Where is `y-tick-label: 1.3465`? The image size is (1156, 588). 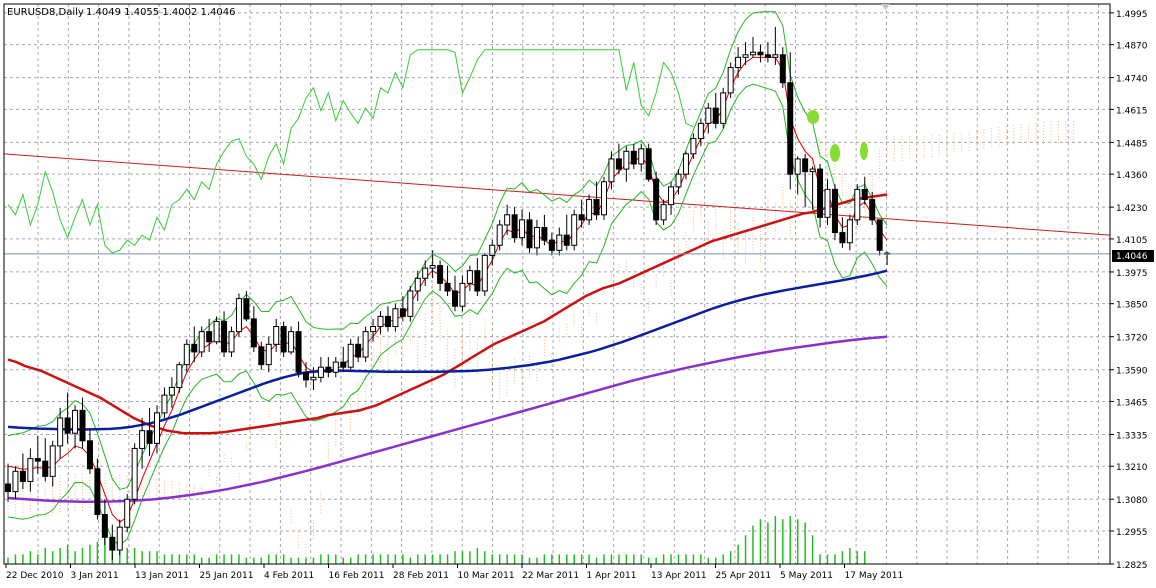
y-tick-label: 1.3465 is located at coordinates (1132, 403).